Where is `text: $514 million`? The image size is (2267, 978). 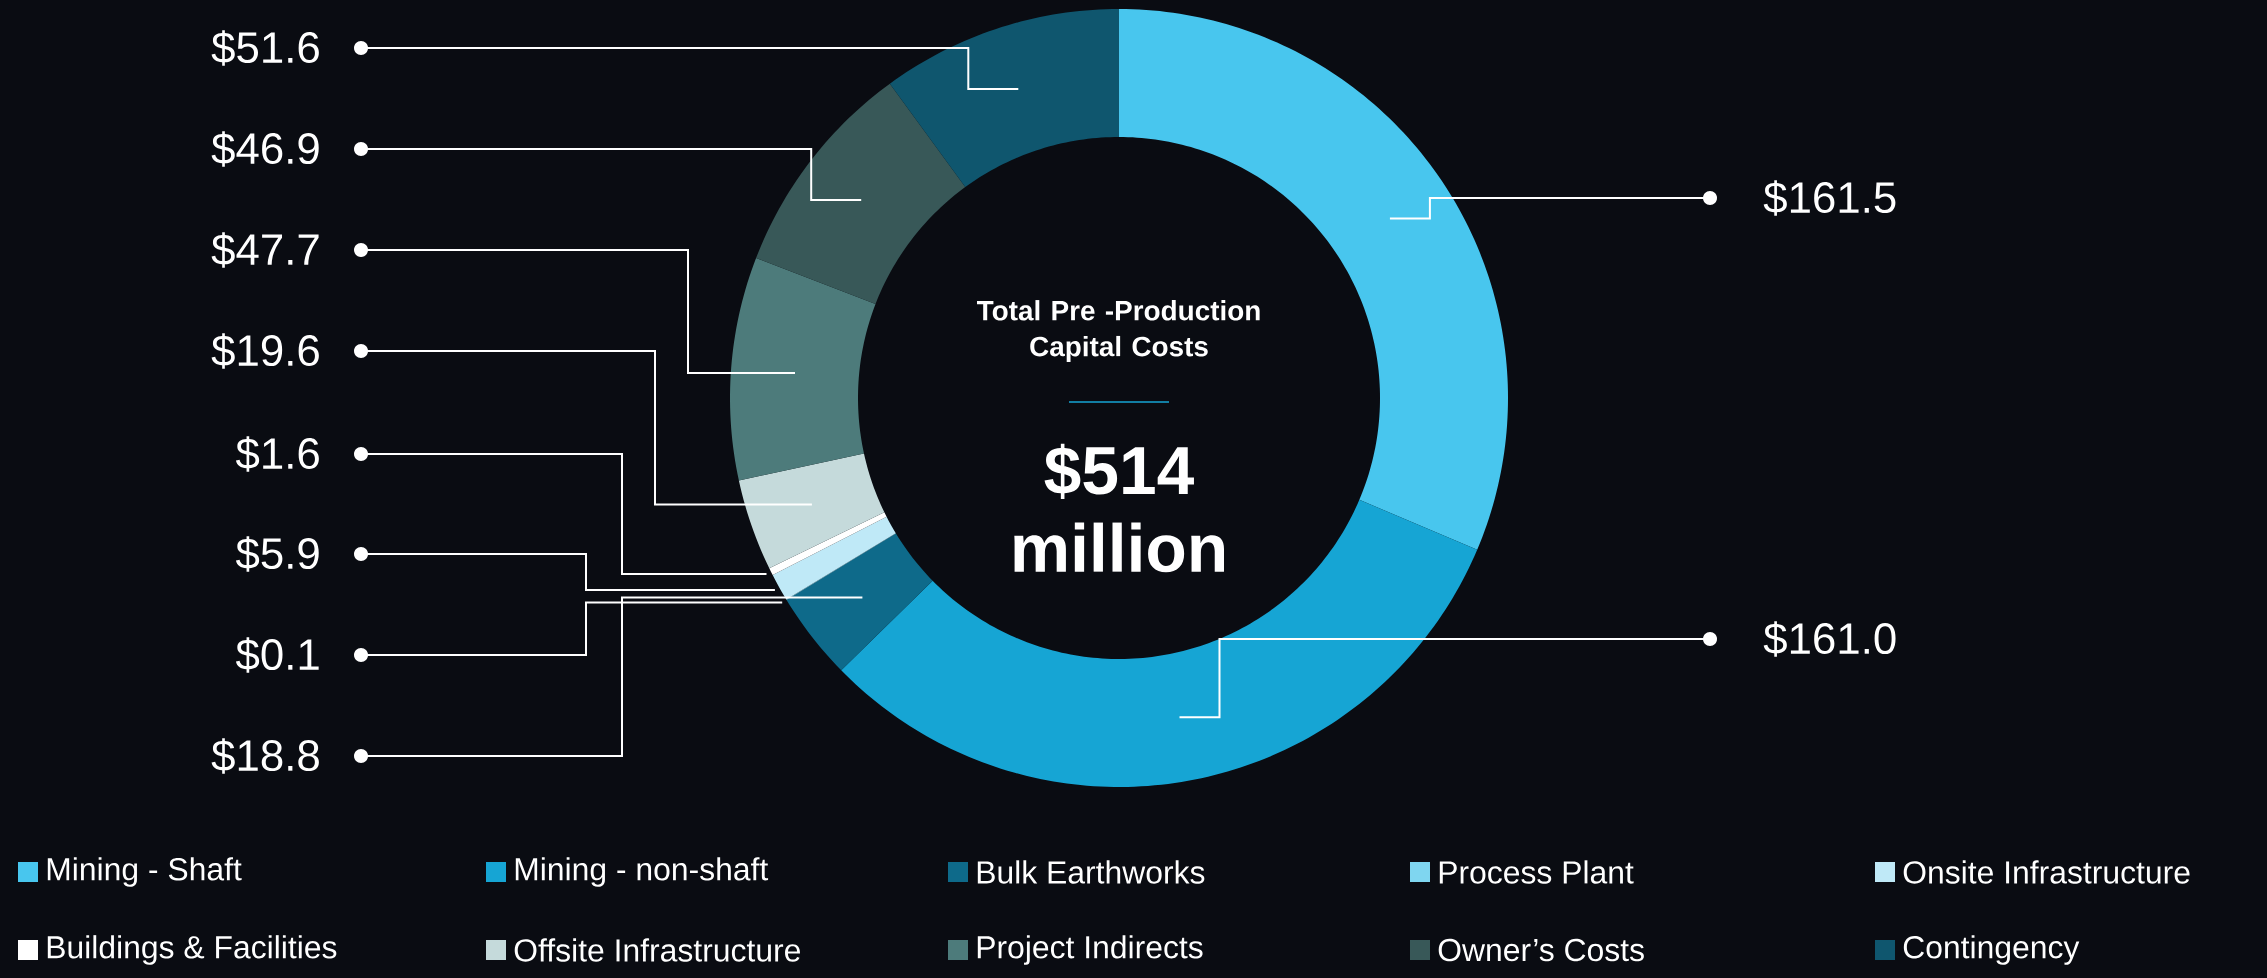
text: $514 million is located at coordinates (1119, 508).